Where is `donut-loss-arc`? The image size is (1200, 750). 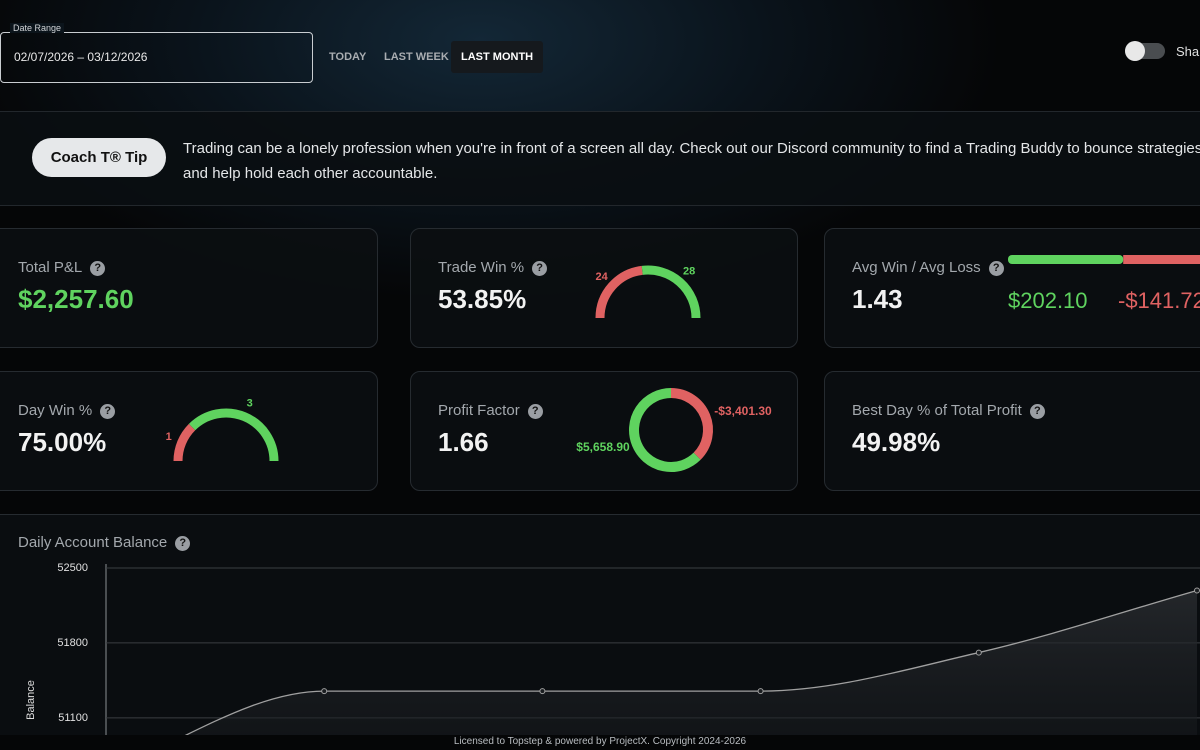
donut-loss-arc is located at coordinates (691, 424).